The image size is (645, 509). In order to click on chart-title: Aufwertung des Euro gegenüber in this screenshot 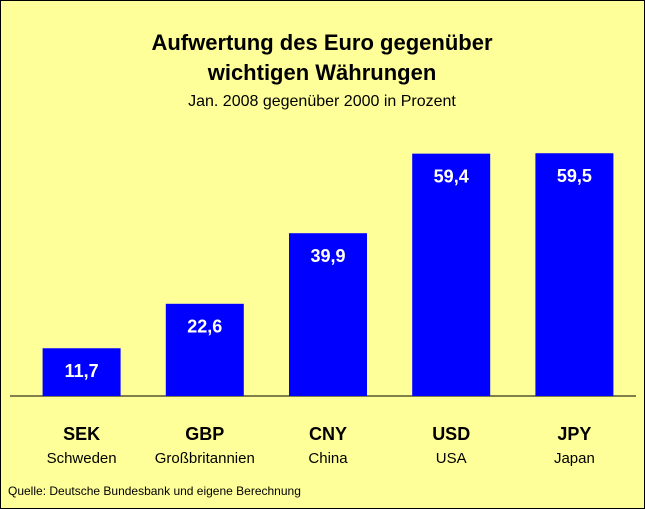, I will do `click(321, 42)`.